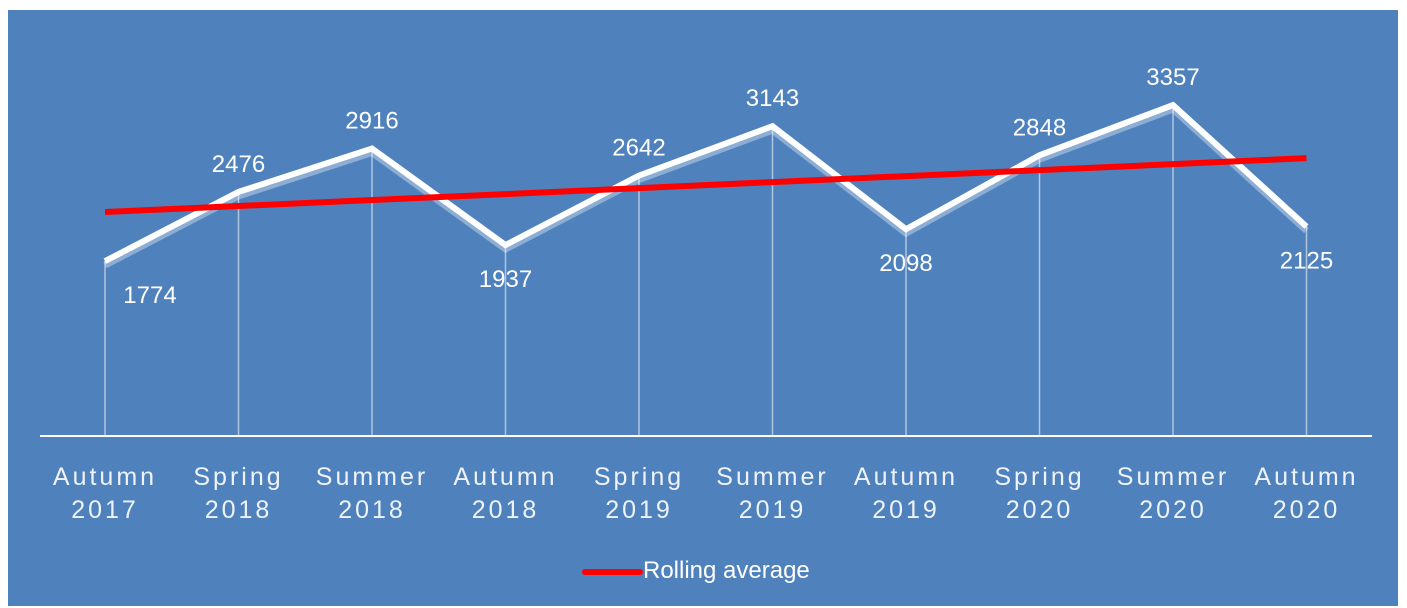 Image resolution: width=1407 pixels, height=608 pixels. What do you see at coordinates (149, 295) in the screenshot?
I see `data-label: 1774` at bounding box center [149, 295].